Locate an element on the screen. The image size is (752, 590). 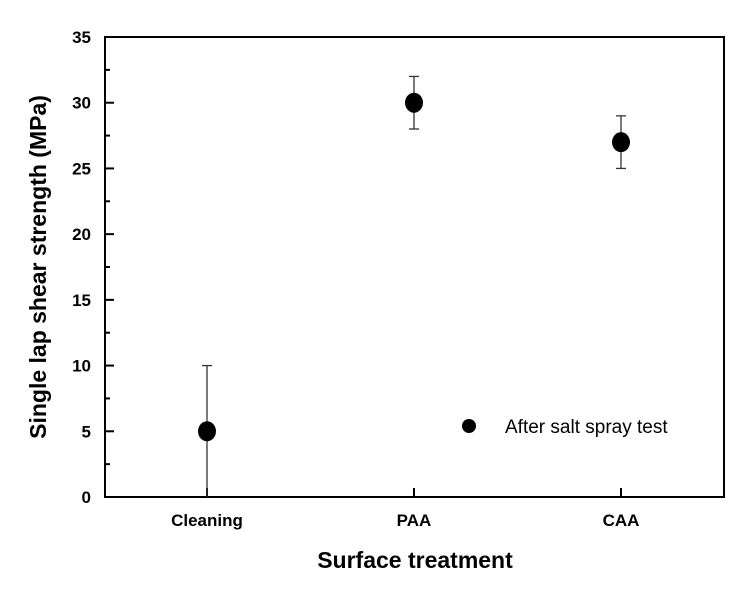
y-tick-label: 20 is located at coordinates (81, 234).